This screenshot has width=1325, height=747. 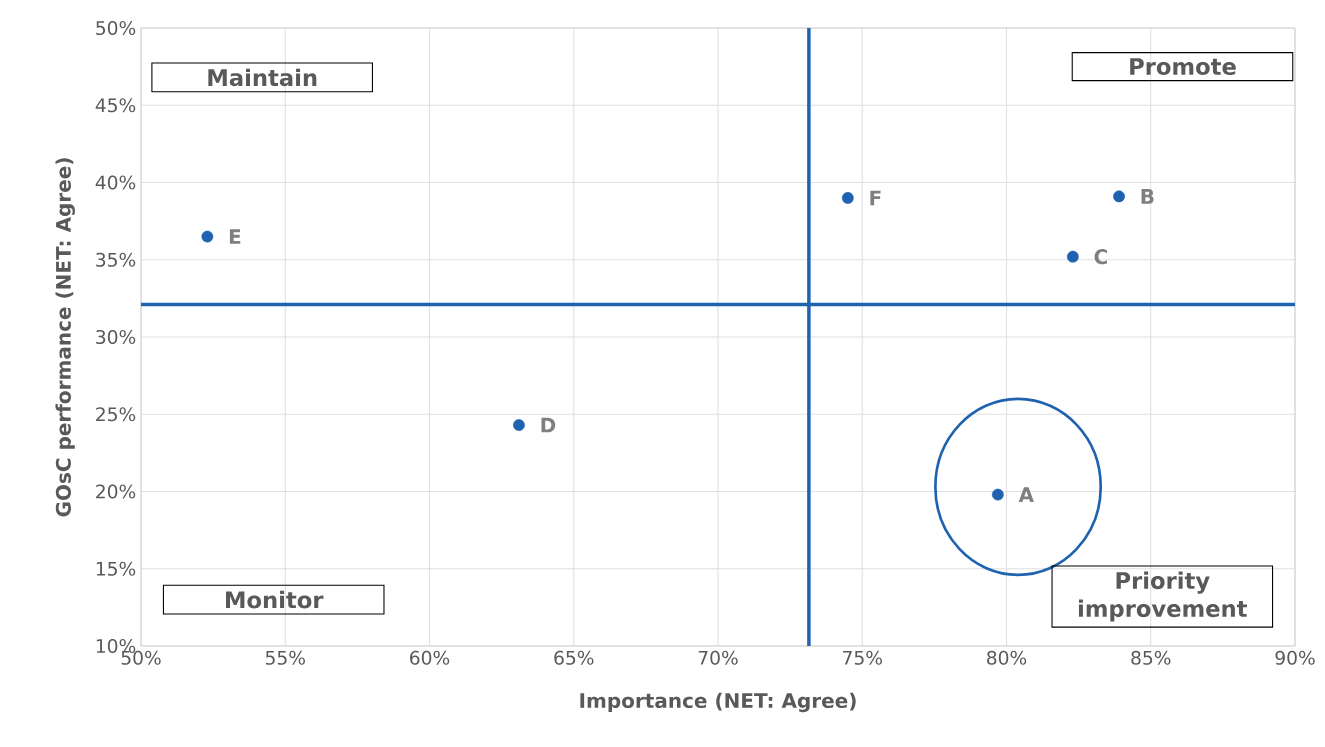 What do you see at coordinates (116, 491) in the screenshot?
I see `y-tick-label: 20%` at bounding box center [116, 491].